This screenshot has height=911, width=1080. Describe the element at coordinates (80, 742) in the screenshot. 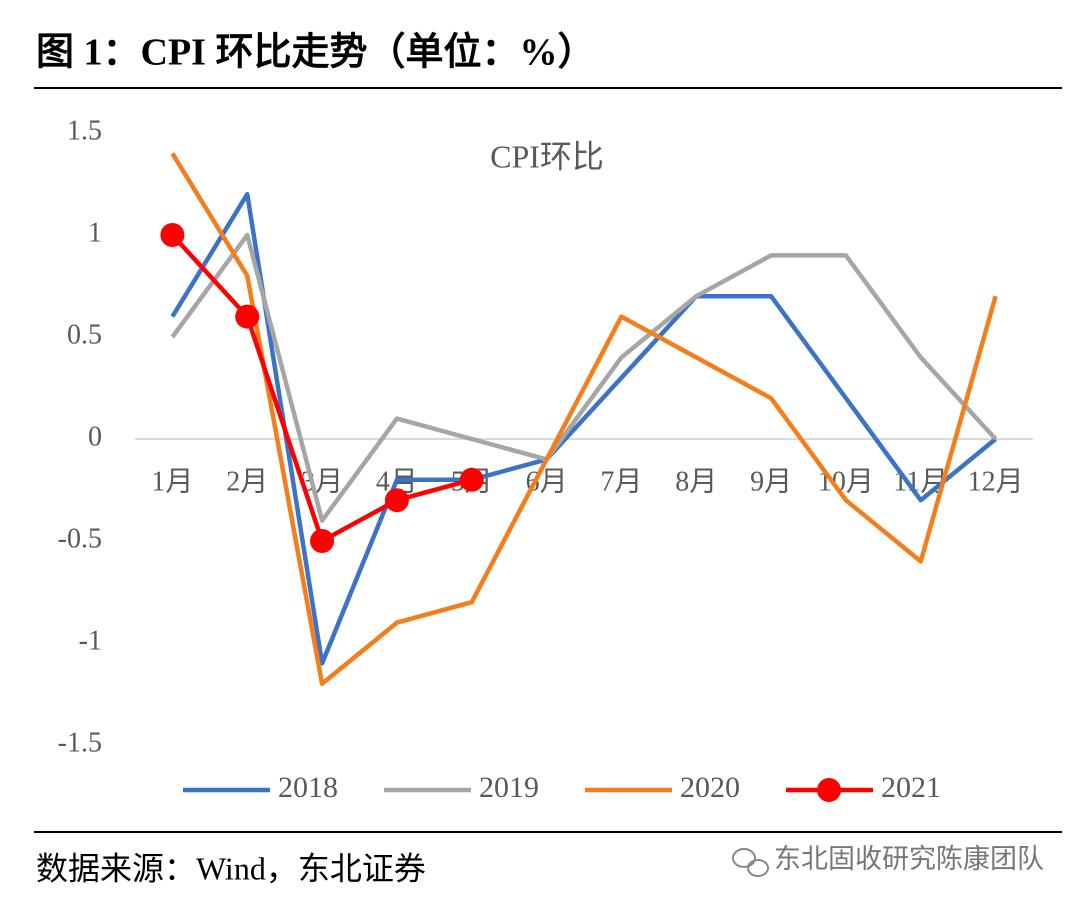

I see `y-tick-label: -1.5` at that location.